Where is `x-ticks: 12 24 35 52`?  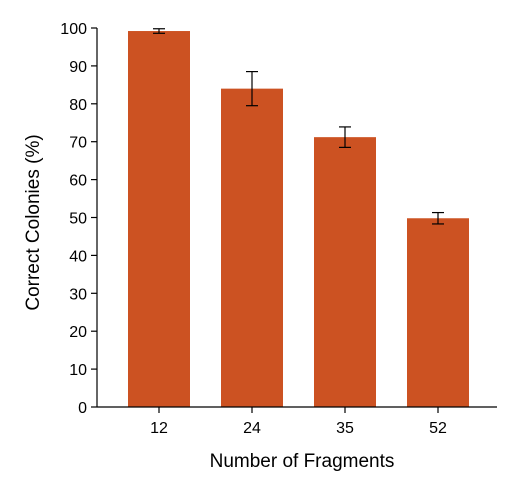
x-ticks: 12 24 35 52 is located at coordinates (298, 422).